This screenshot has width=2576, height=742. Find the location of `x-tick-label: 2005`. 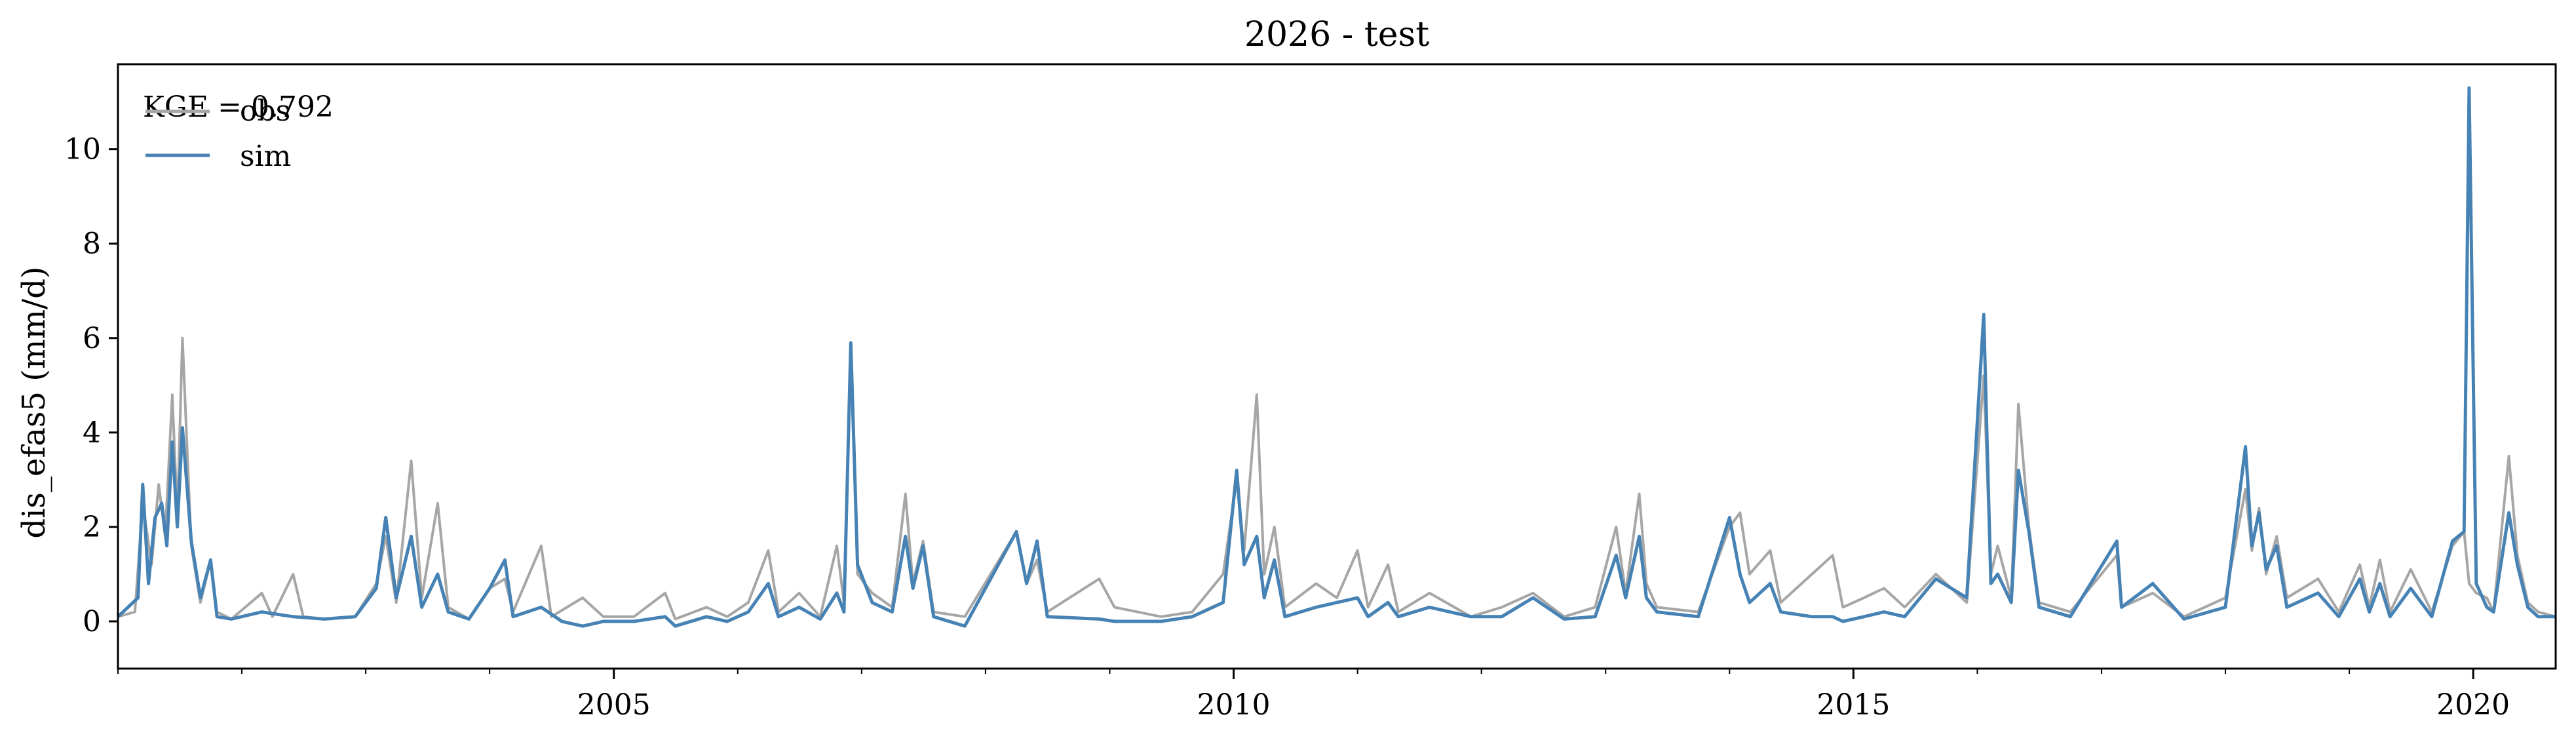

x-tick-label: 2005 is located at coordinates (614, 705).